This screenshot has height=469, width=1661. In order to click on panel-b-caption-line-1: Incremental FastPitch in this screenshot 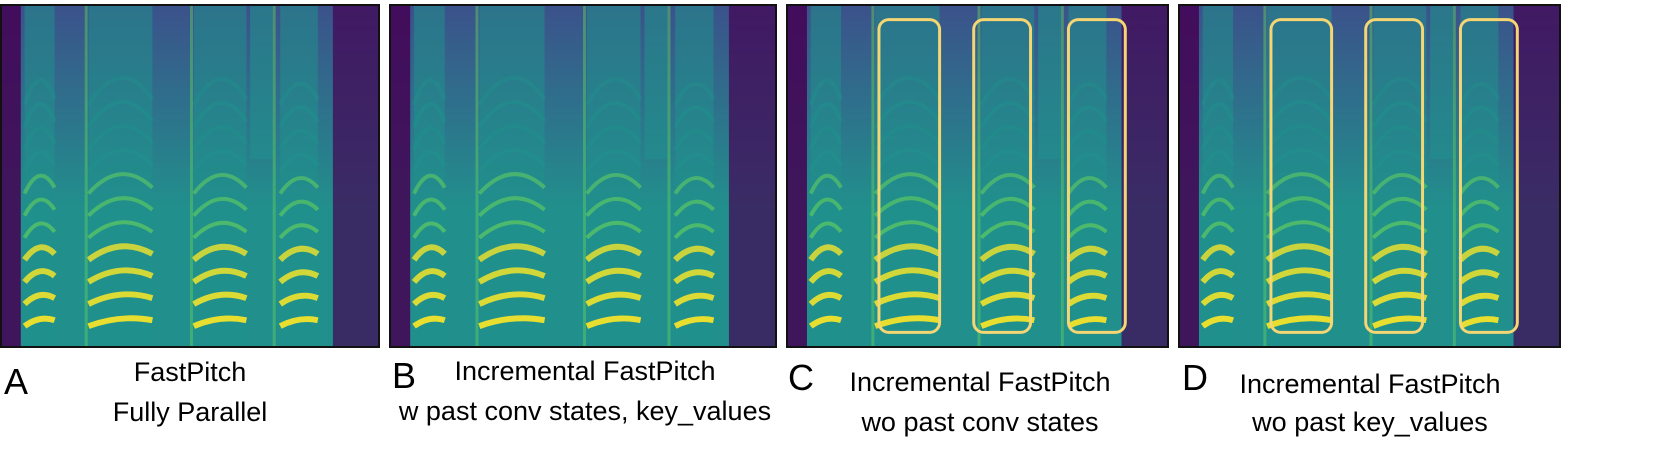, I will do `click(585, 371)`.